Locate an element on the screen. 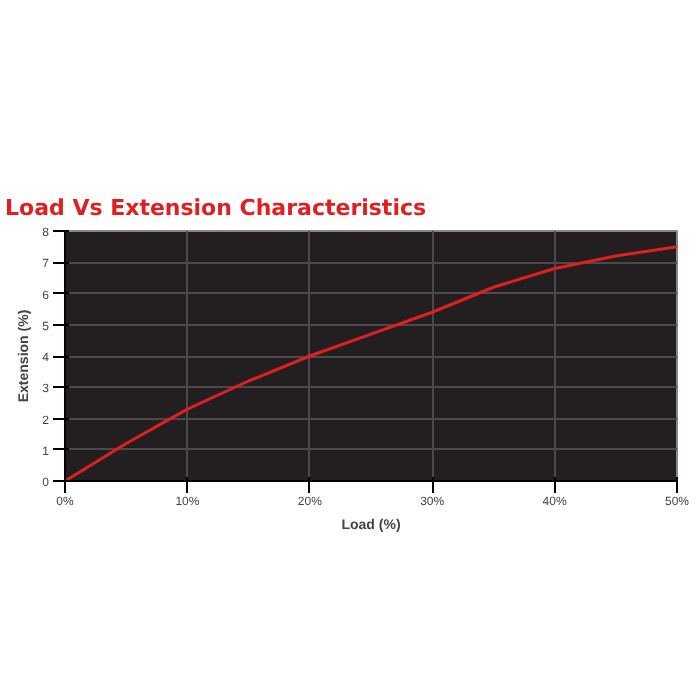 This screenshot has width=700, height=700. chart-title: Load Vs Extension Characteristics is located at coordinates (216, 208).